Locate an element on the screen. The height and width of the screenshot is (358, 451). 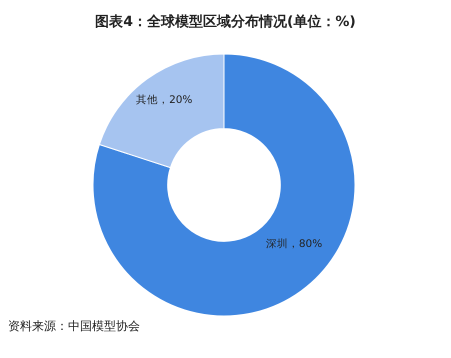
data-label: ，20% is located at coordinates (175, 100).